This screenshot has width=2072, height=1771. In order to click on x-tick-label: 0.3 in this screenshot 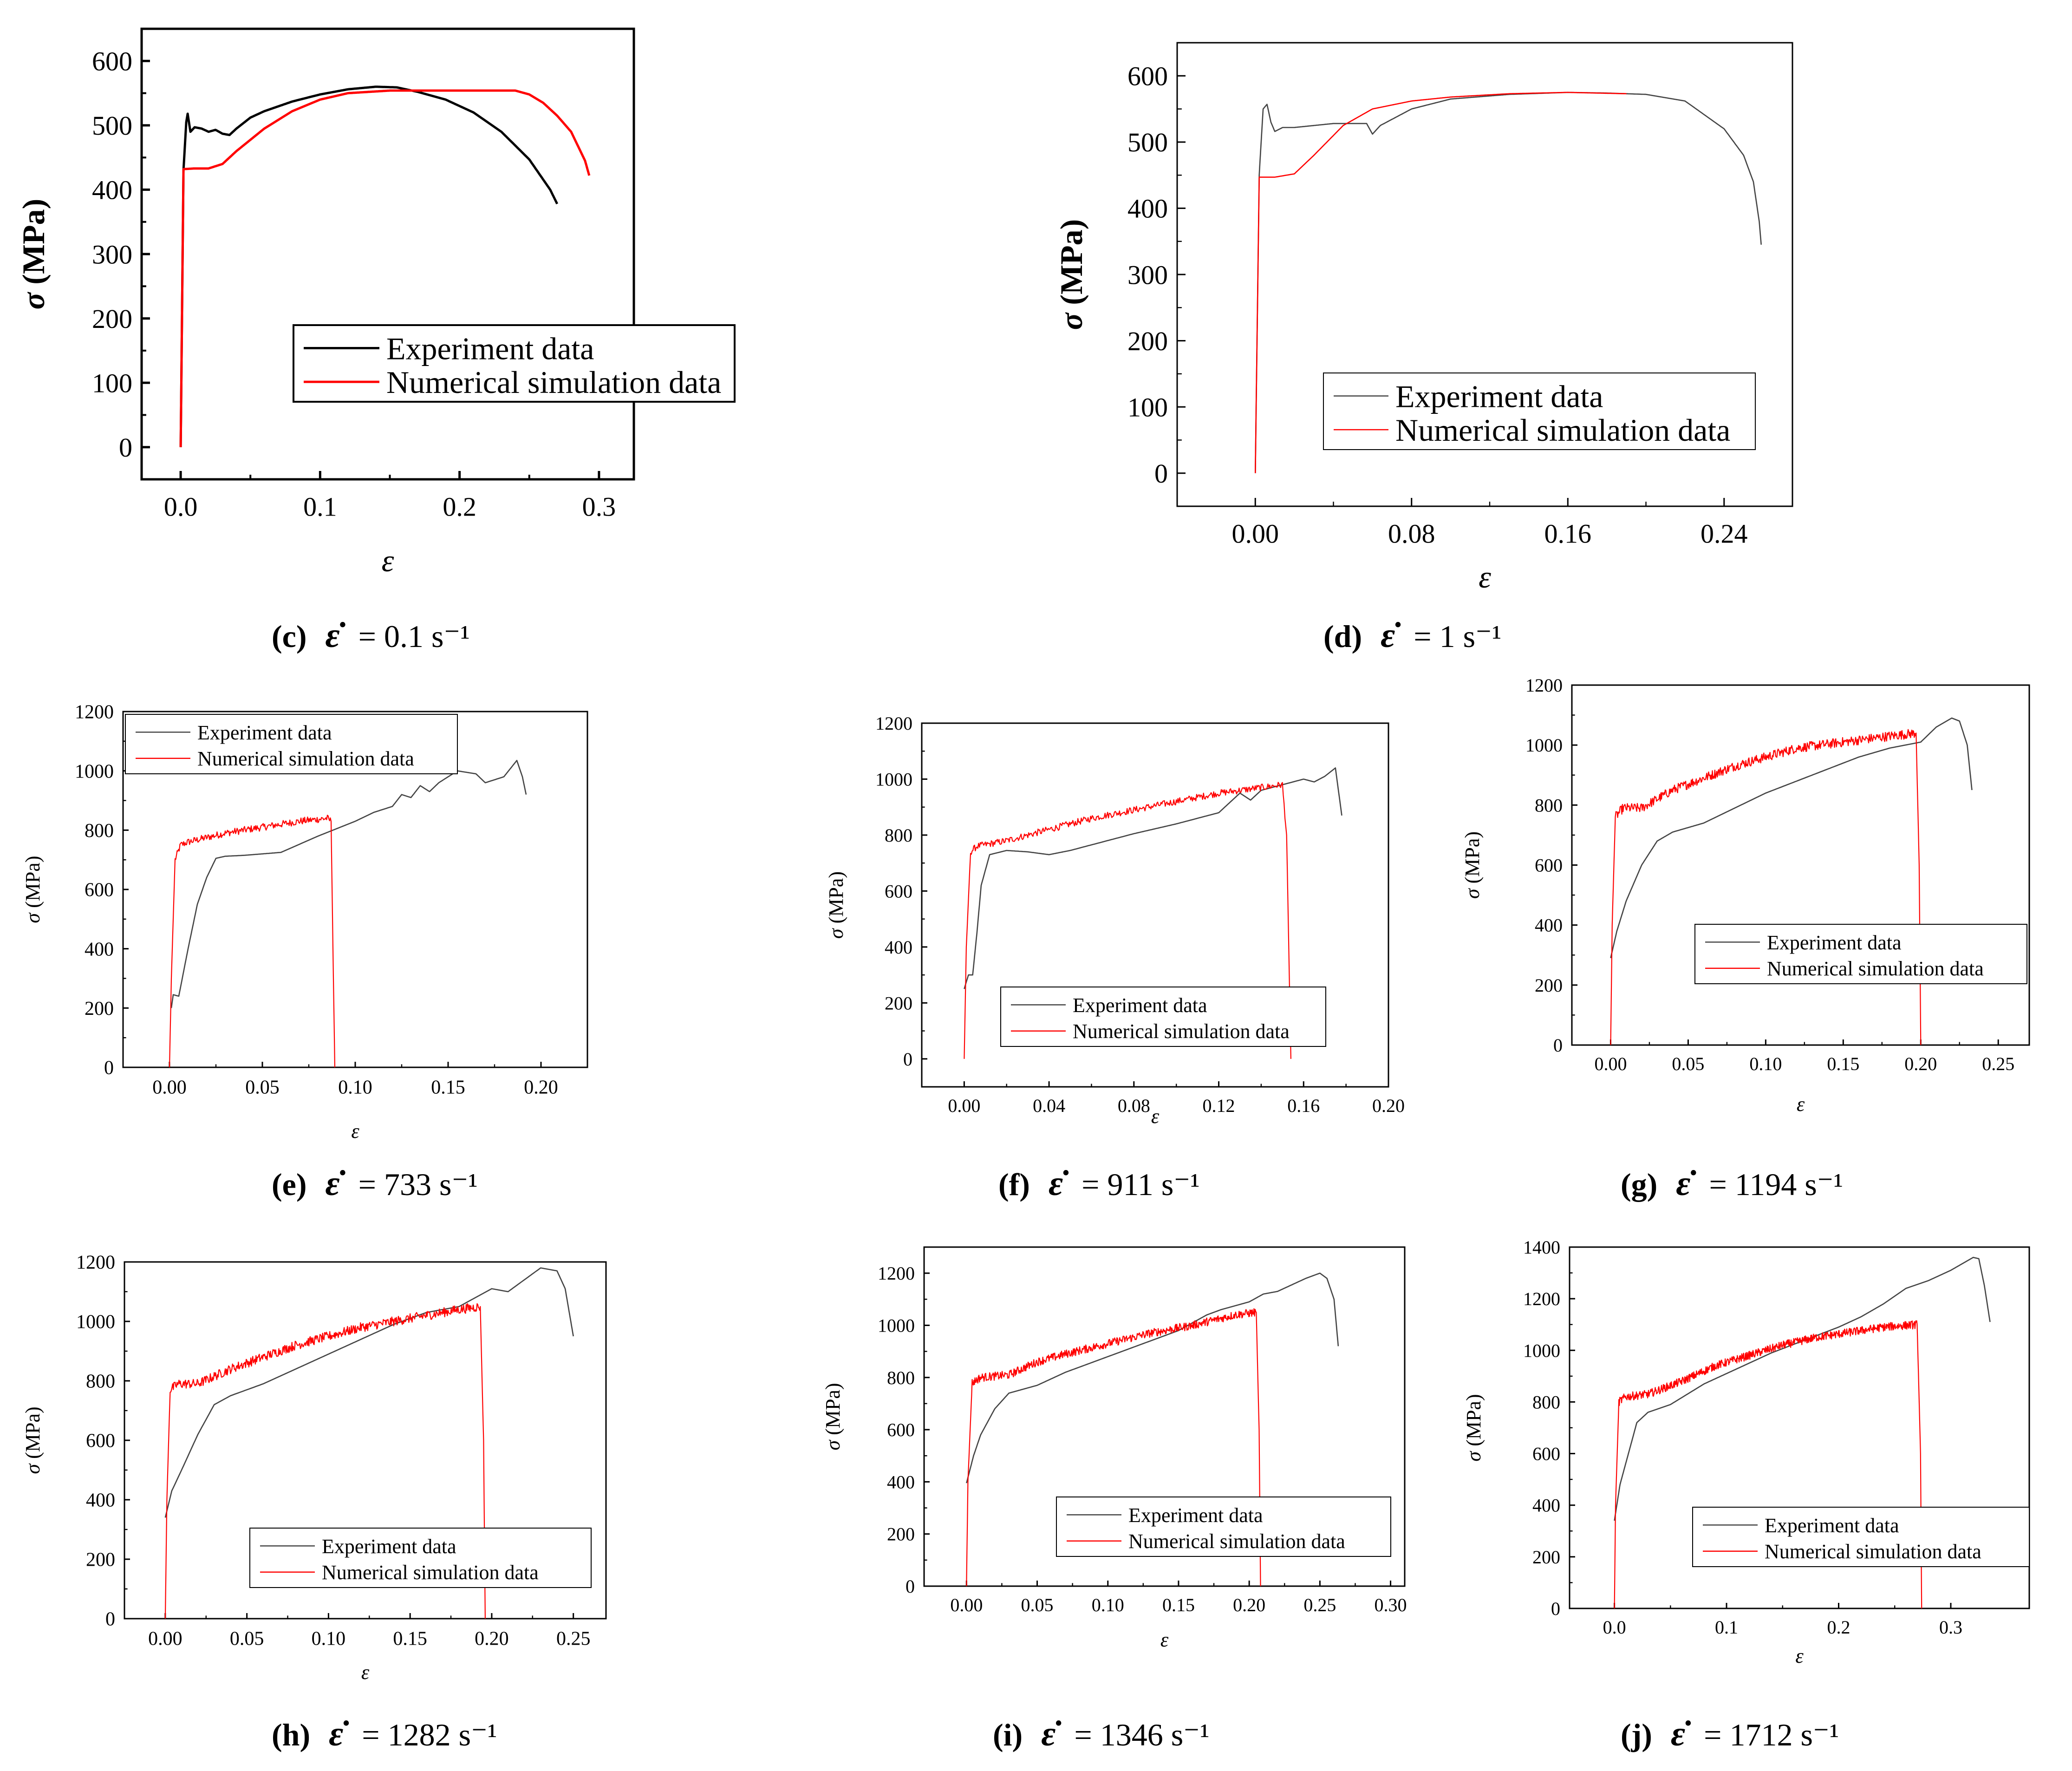, I will do `click(599, 506)`.